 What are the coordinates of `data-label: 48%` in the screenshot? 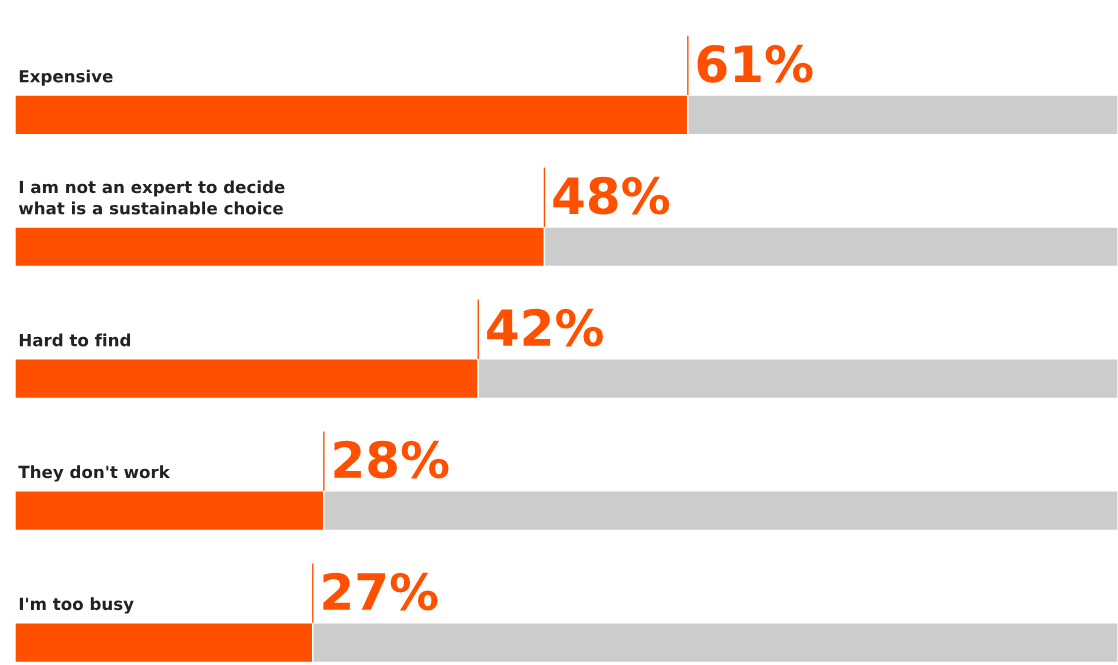 It's located at (611, 195).